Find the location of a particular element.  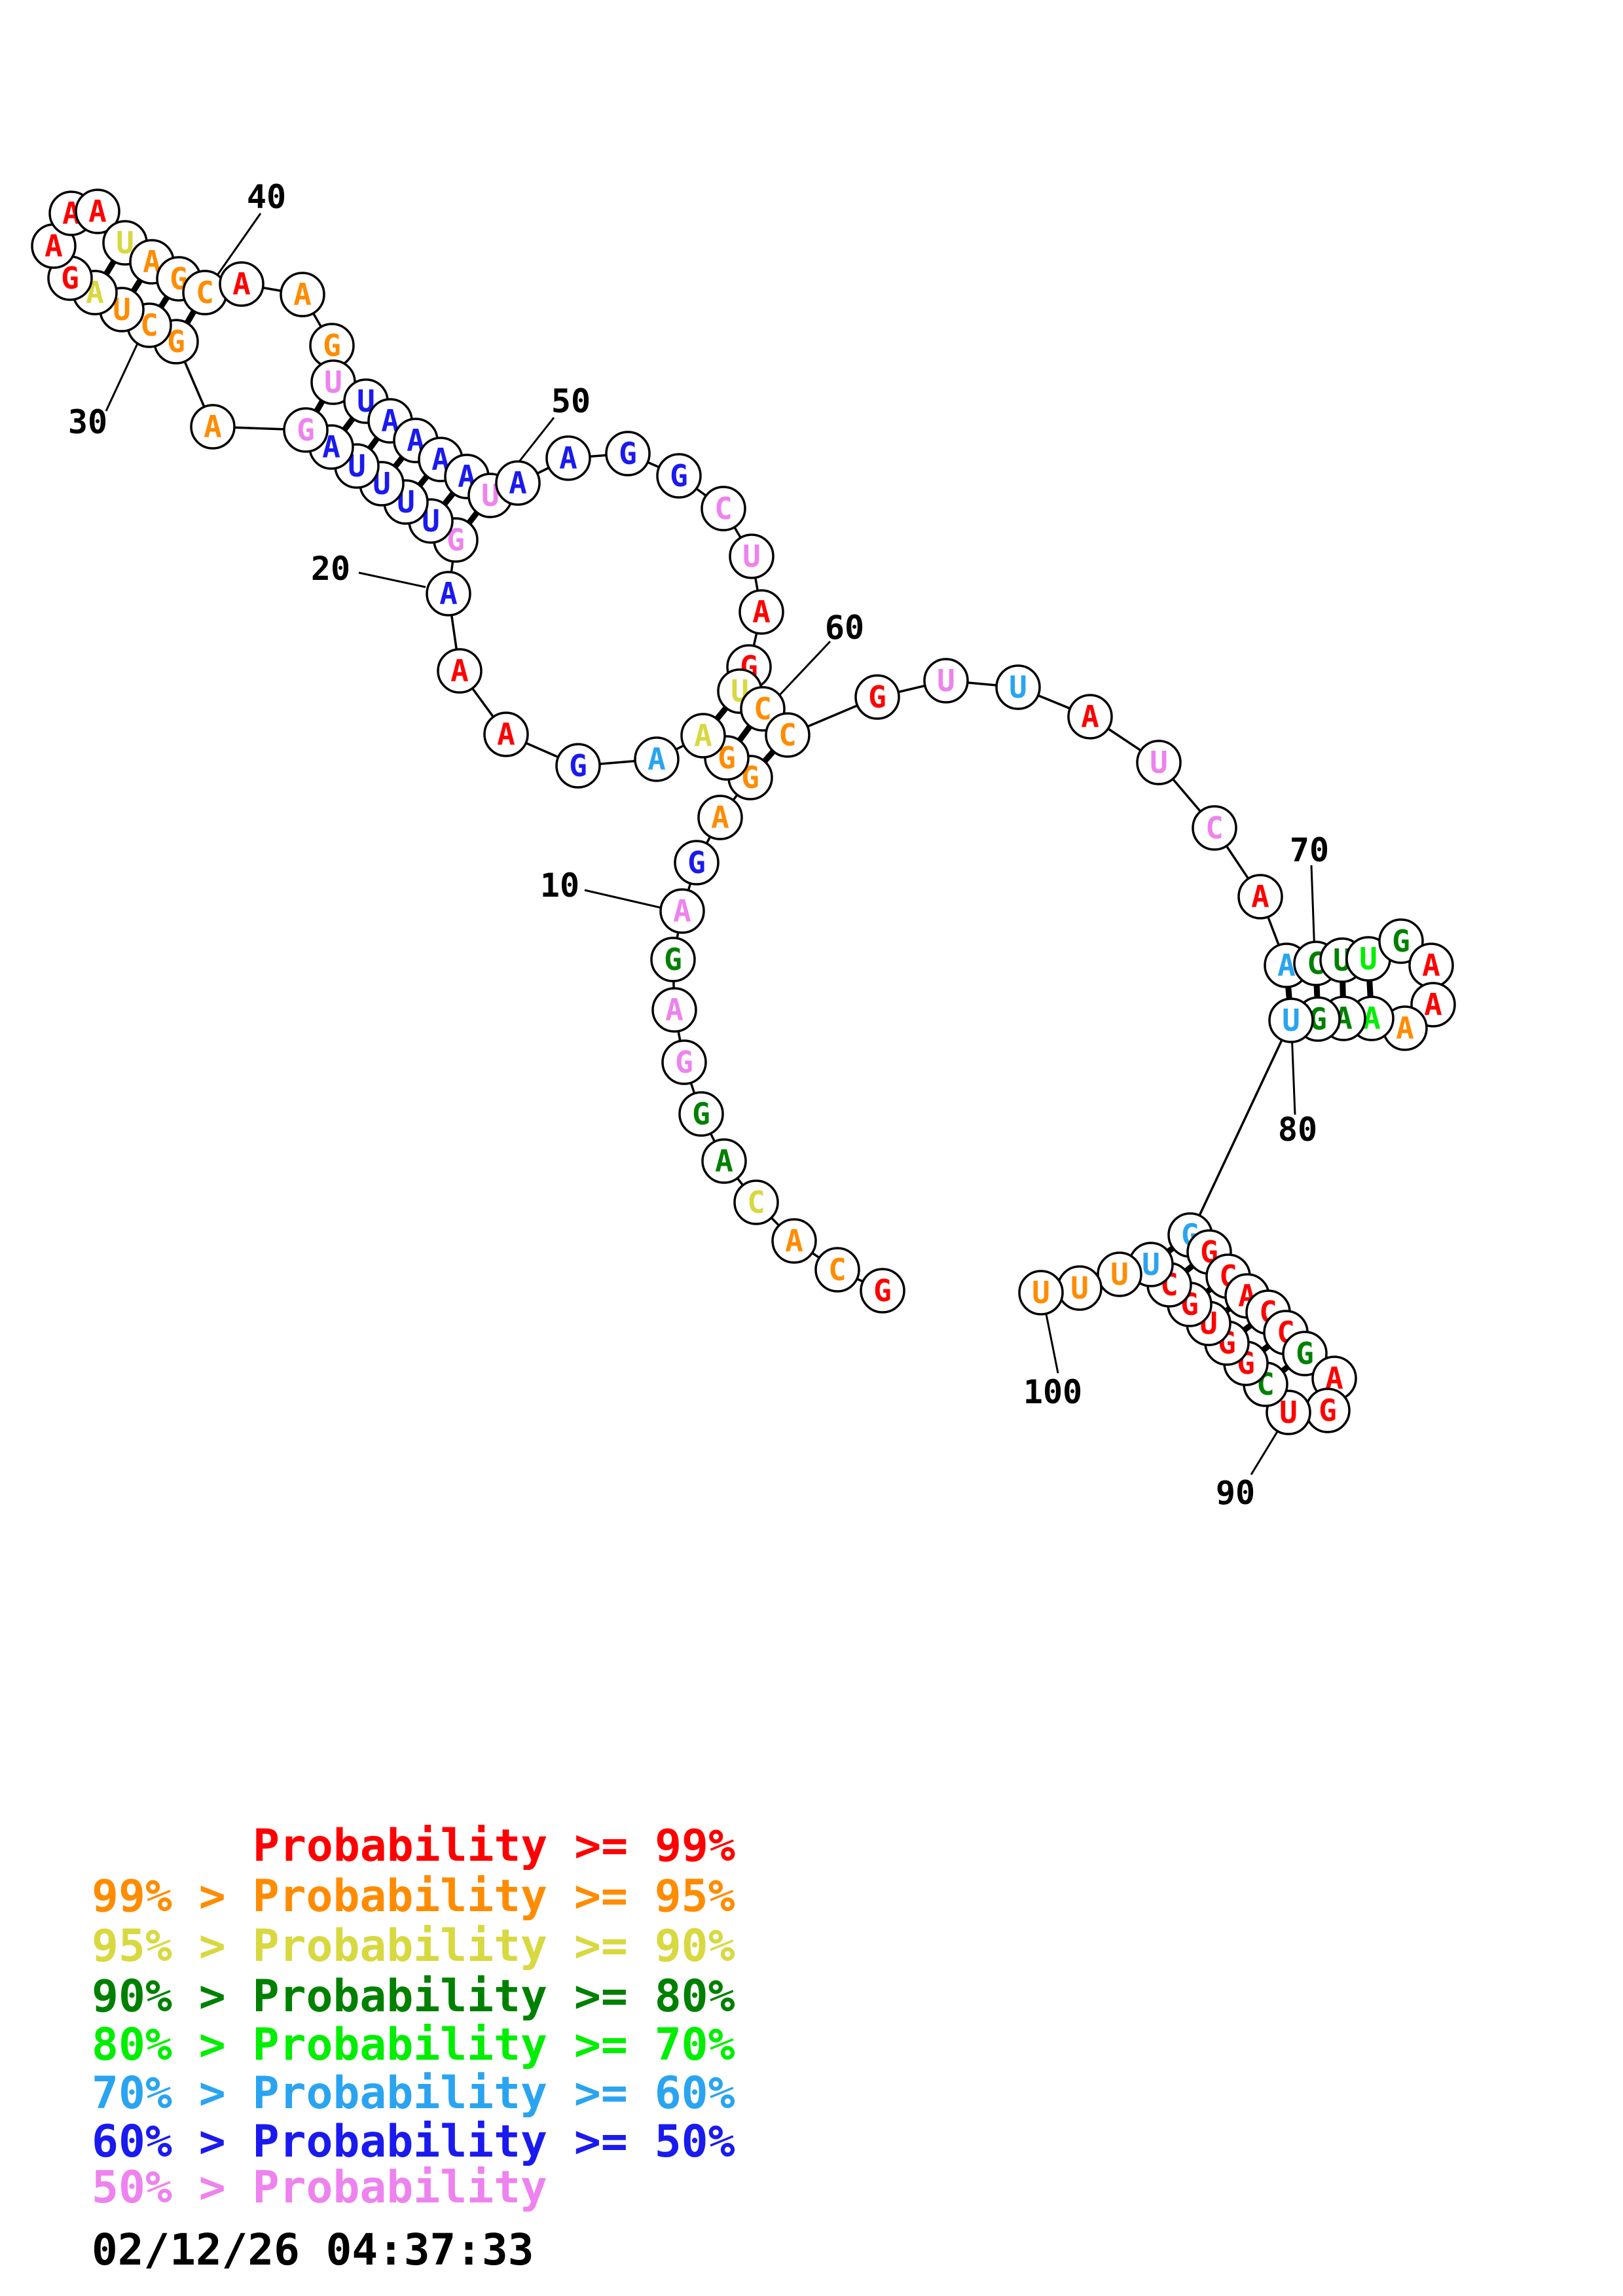

position-label: 100 is located at coordinates (1052, 1392).